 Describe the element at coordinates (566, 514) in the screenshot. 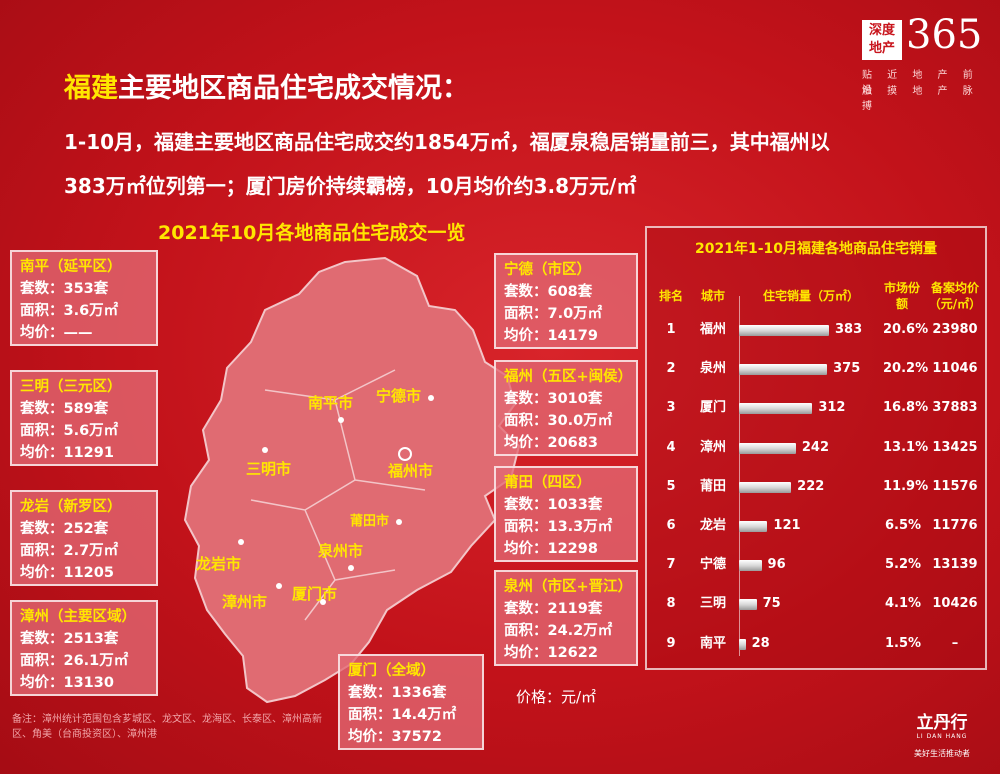

I see `card-putian: 莆田（四区） 套数：1033套 面积：13.3万㎡ 均价：12298` at that location.